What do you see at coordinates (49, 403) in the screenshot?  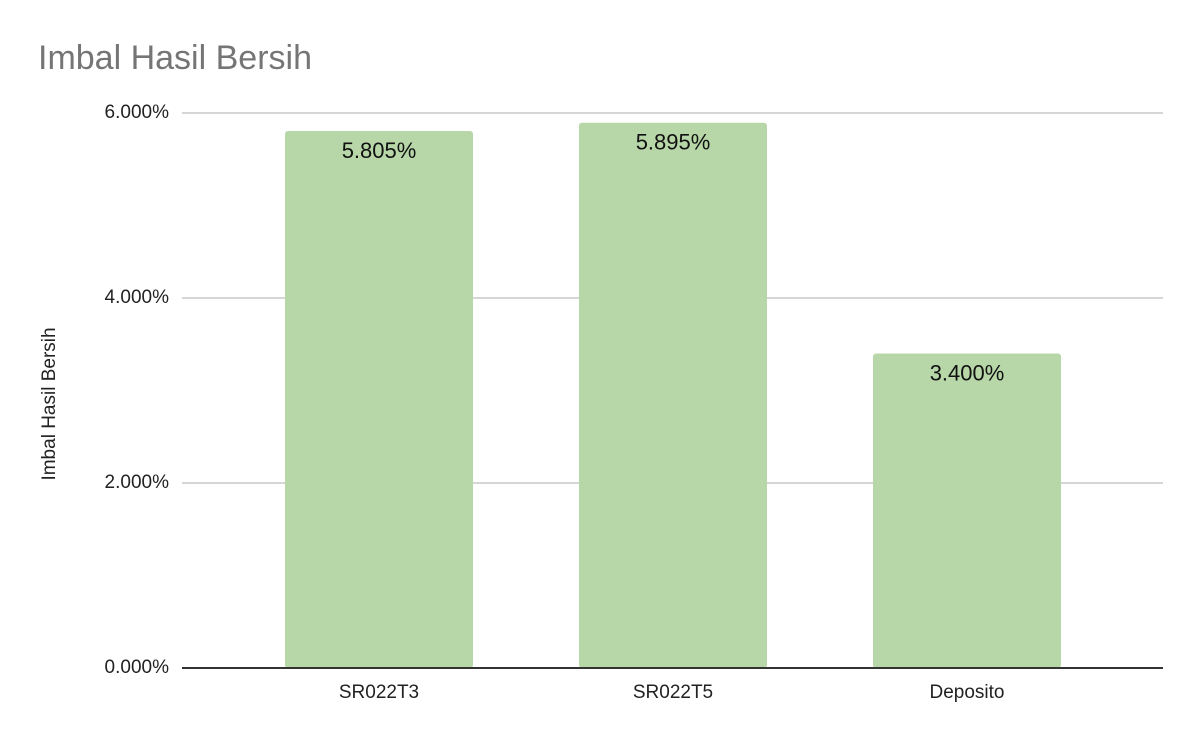 I see `y-axis-label: Imbal Hasil Bersih` at bounding box center [49, 403].